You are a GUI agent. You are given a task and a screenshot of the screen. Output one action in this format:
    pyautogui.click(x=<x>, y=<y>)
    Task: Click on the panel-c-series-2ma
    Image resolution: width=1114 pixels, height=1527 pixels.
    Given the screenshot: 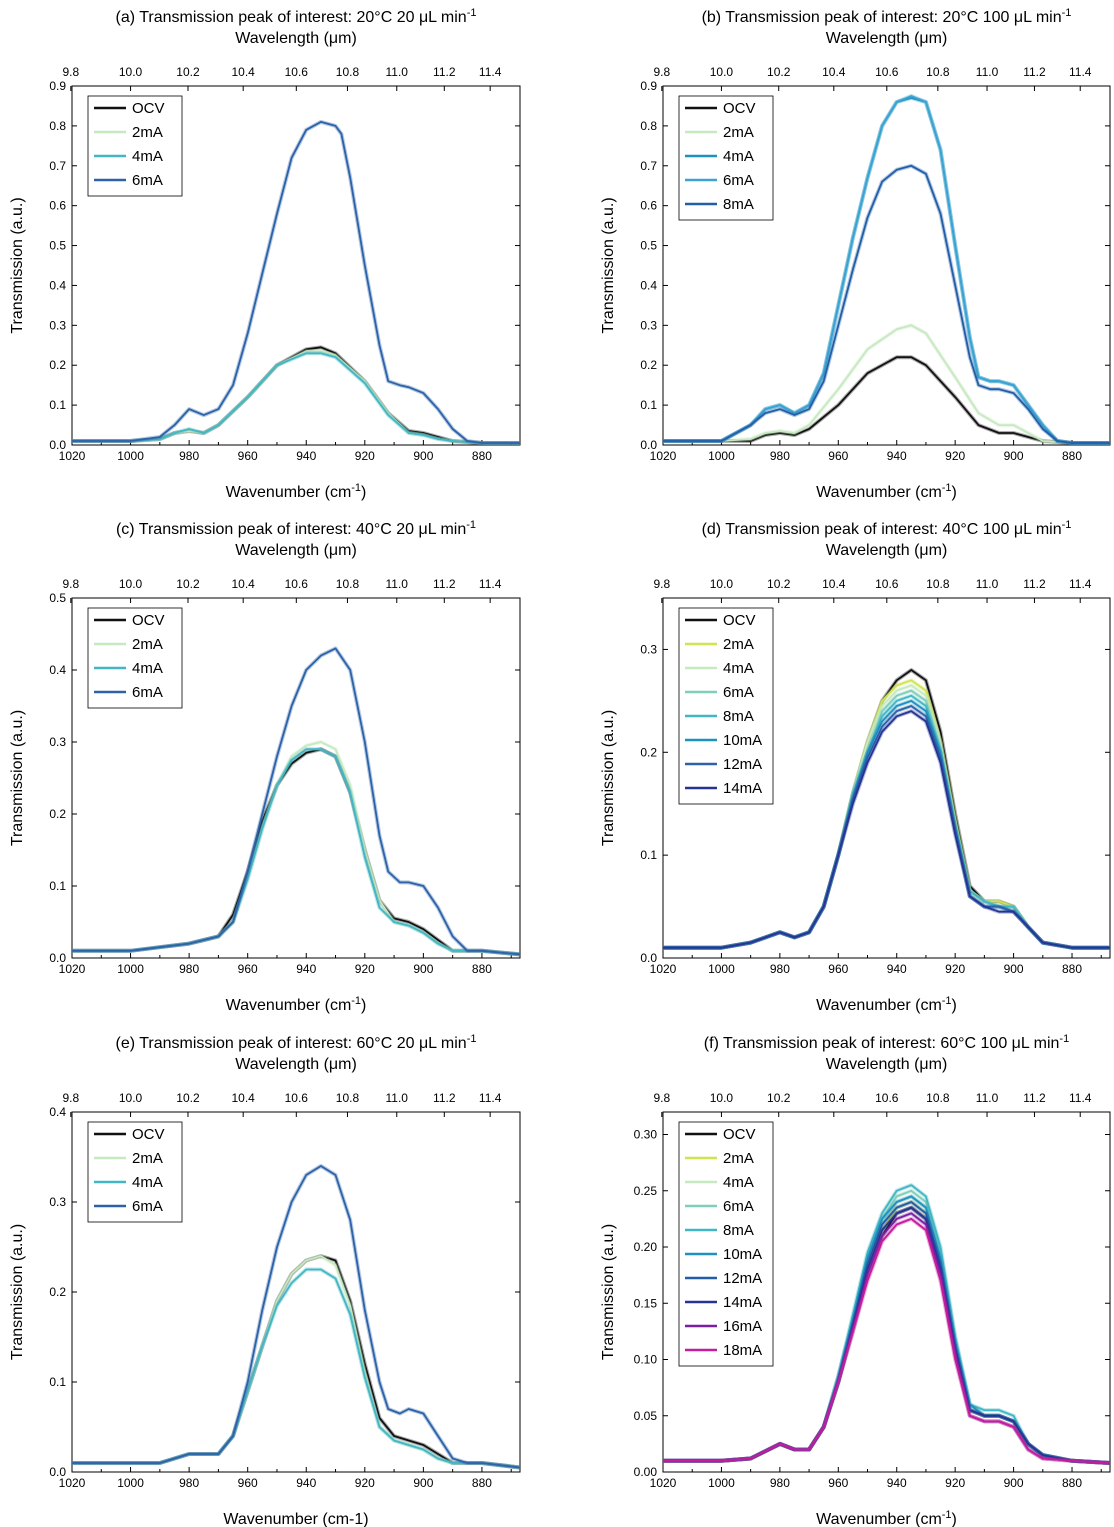 What is the action you would take?
    pyautogui.click(x=296, y=848)
    